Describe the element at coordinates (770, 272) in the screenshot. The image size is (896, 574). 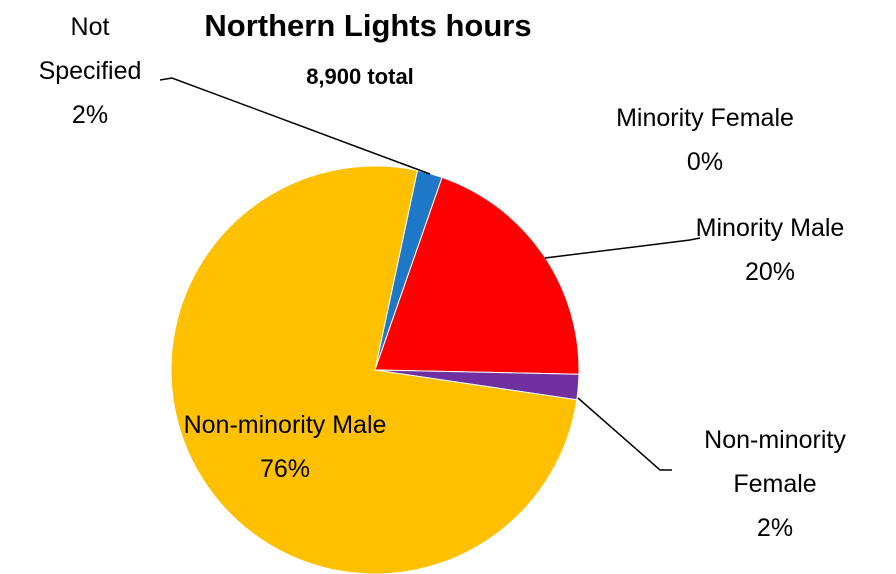
I see `value-label: 20%` at that location.